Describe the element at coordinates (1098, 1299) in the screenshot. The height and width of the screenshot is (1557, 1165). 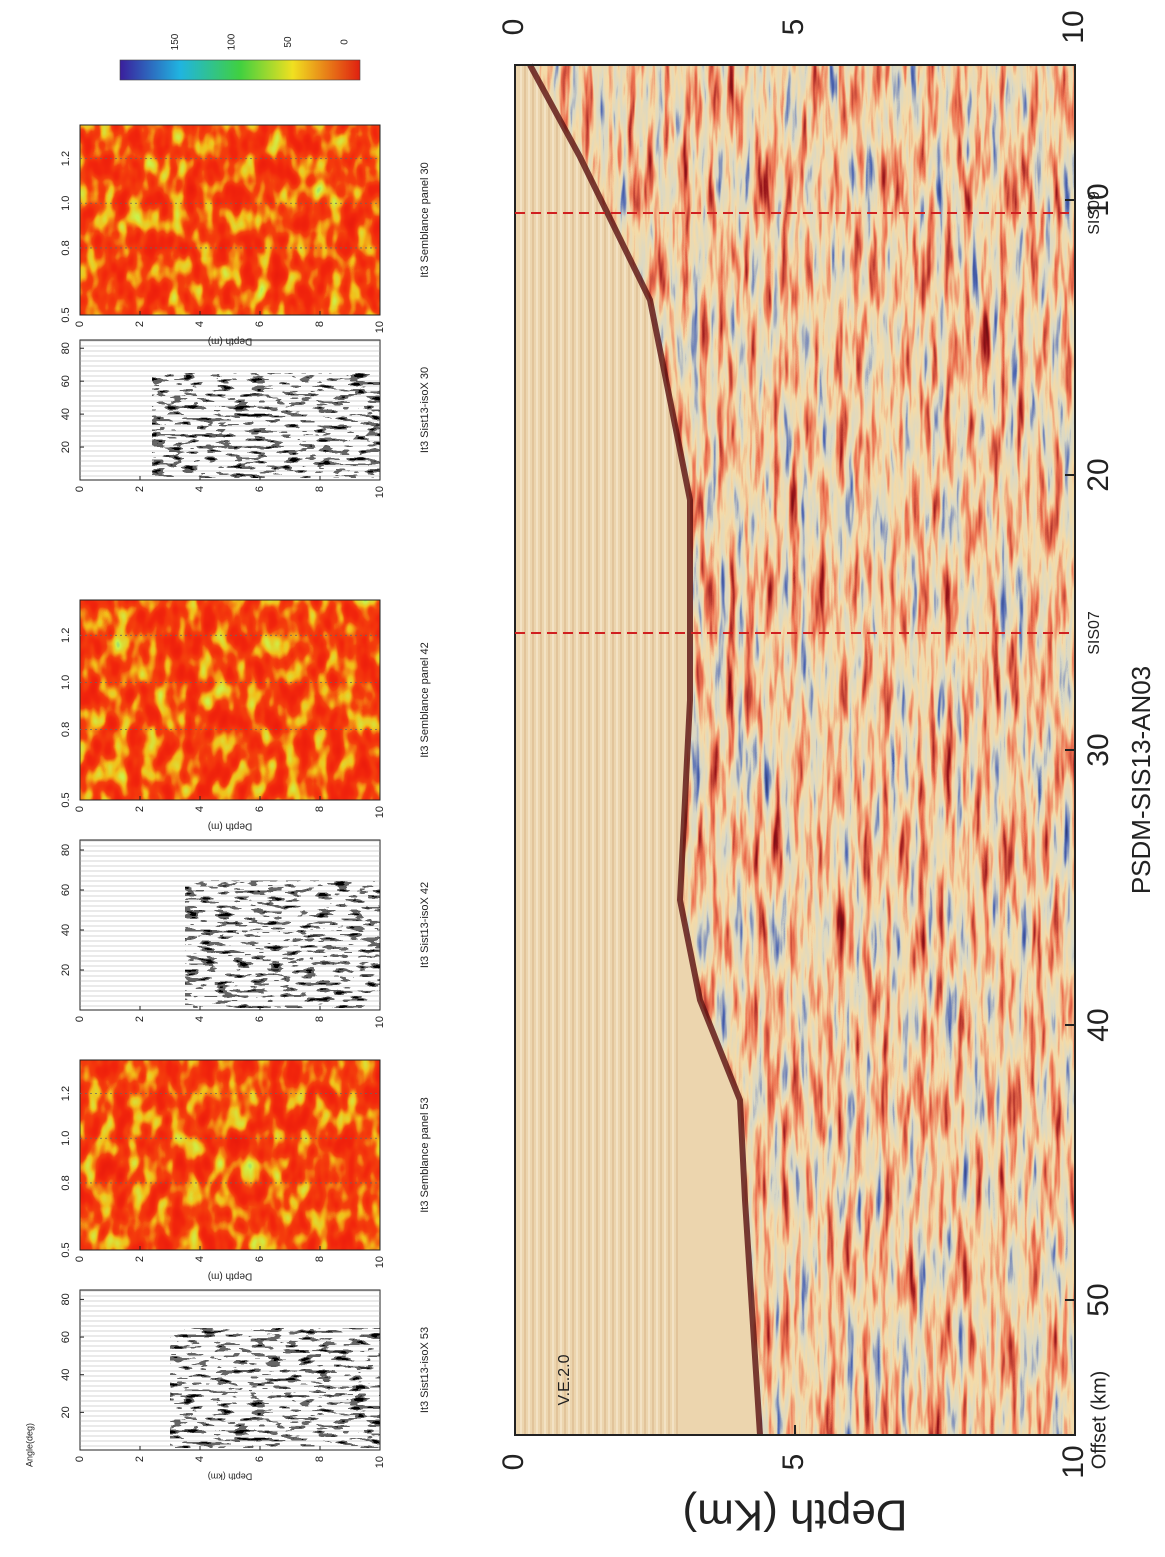
I see `x-tick-label: 50` at that location.